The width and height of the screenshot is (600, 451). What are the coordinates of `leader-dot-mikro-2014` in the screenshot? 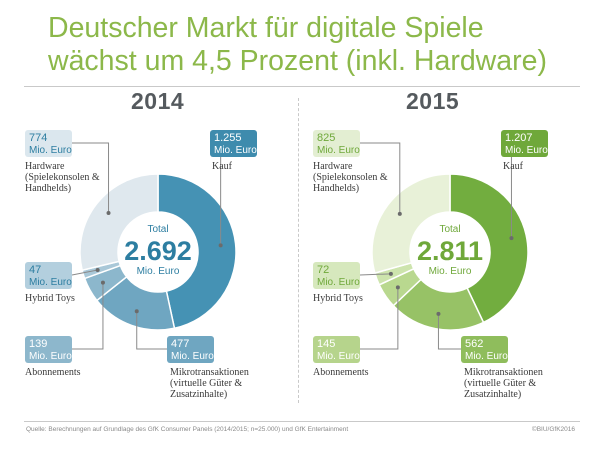 It's located at (136, 311).